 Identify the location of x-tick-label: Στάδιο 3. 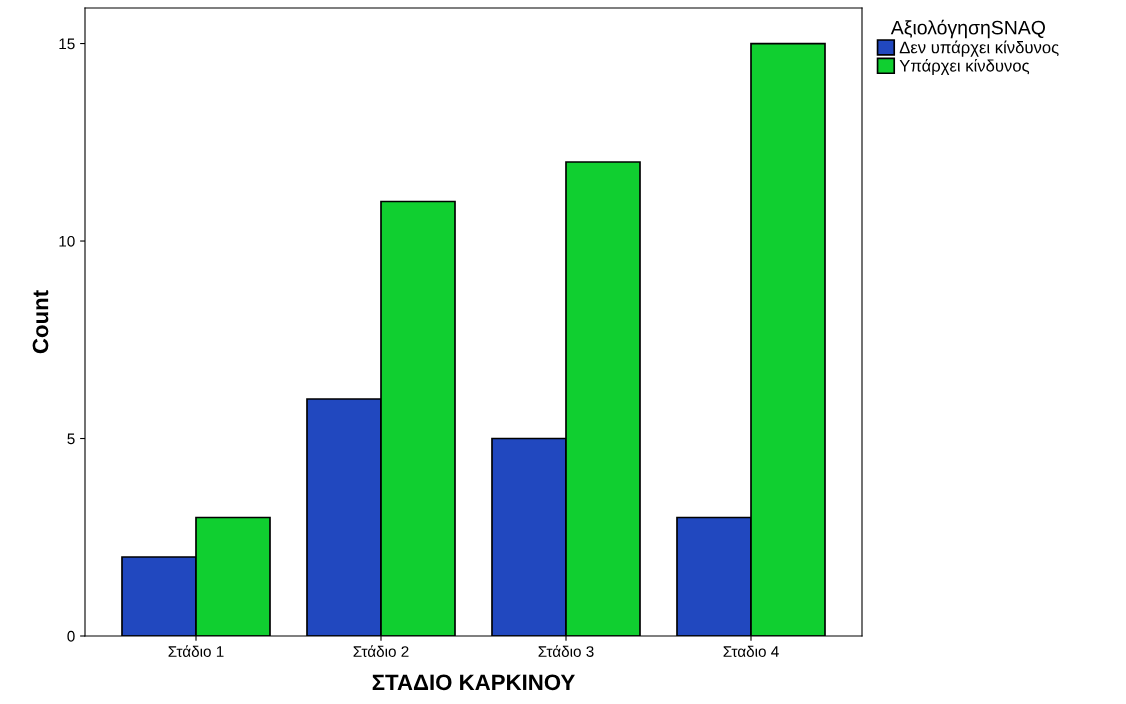
(566, 651).